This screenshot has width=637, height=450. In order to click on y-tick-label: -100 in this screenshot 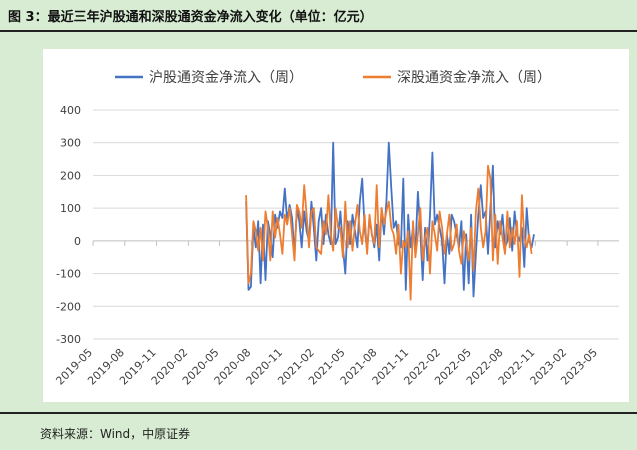, I will do `click(68, 274)`.